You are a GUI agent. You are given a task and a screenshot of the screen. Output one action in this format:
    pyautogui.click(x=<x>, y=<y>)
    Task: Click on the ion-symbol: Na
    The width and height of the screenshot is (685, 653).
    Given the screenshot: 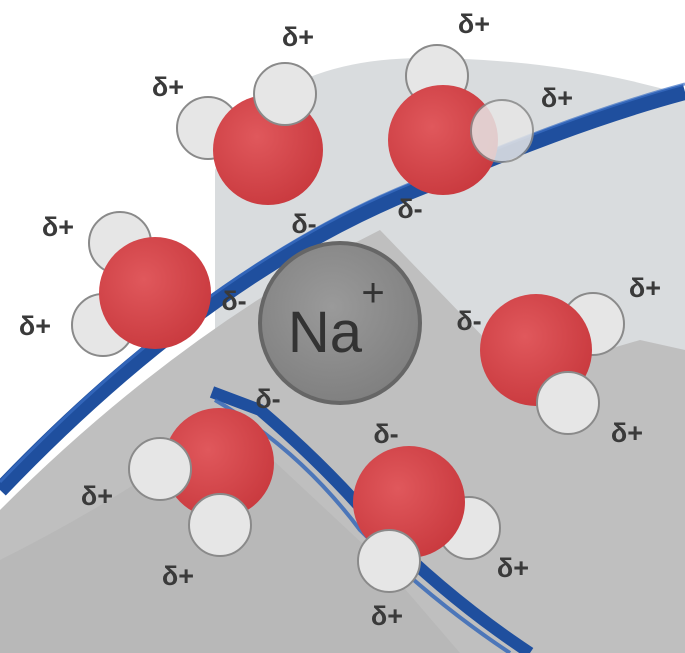 What is the action you would take?
    pyautogui.click(x=325, y=332)
    